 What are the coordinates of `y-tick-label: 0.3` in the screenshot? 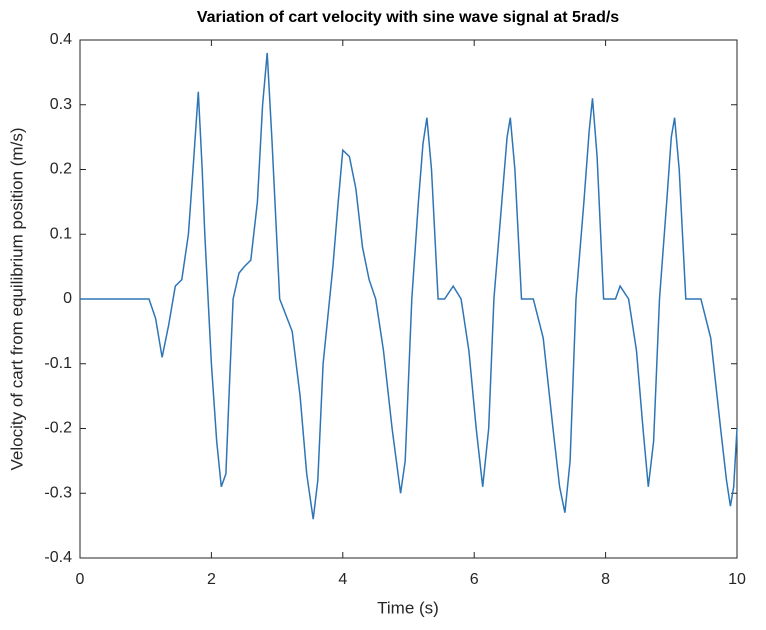 It's located at (61, 104).